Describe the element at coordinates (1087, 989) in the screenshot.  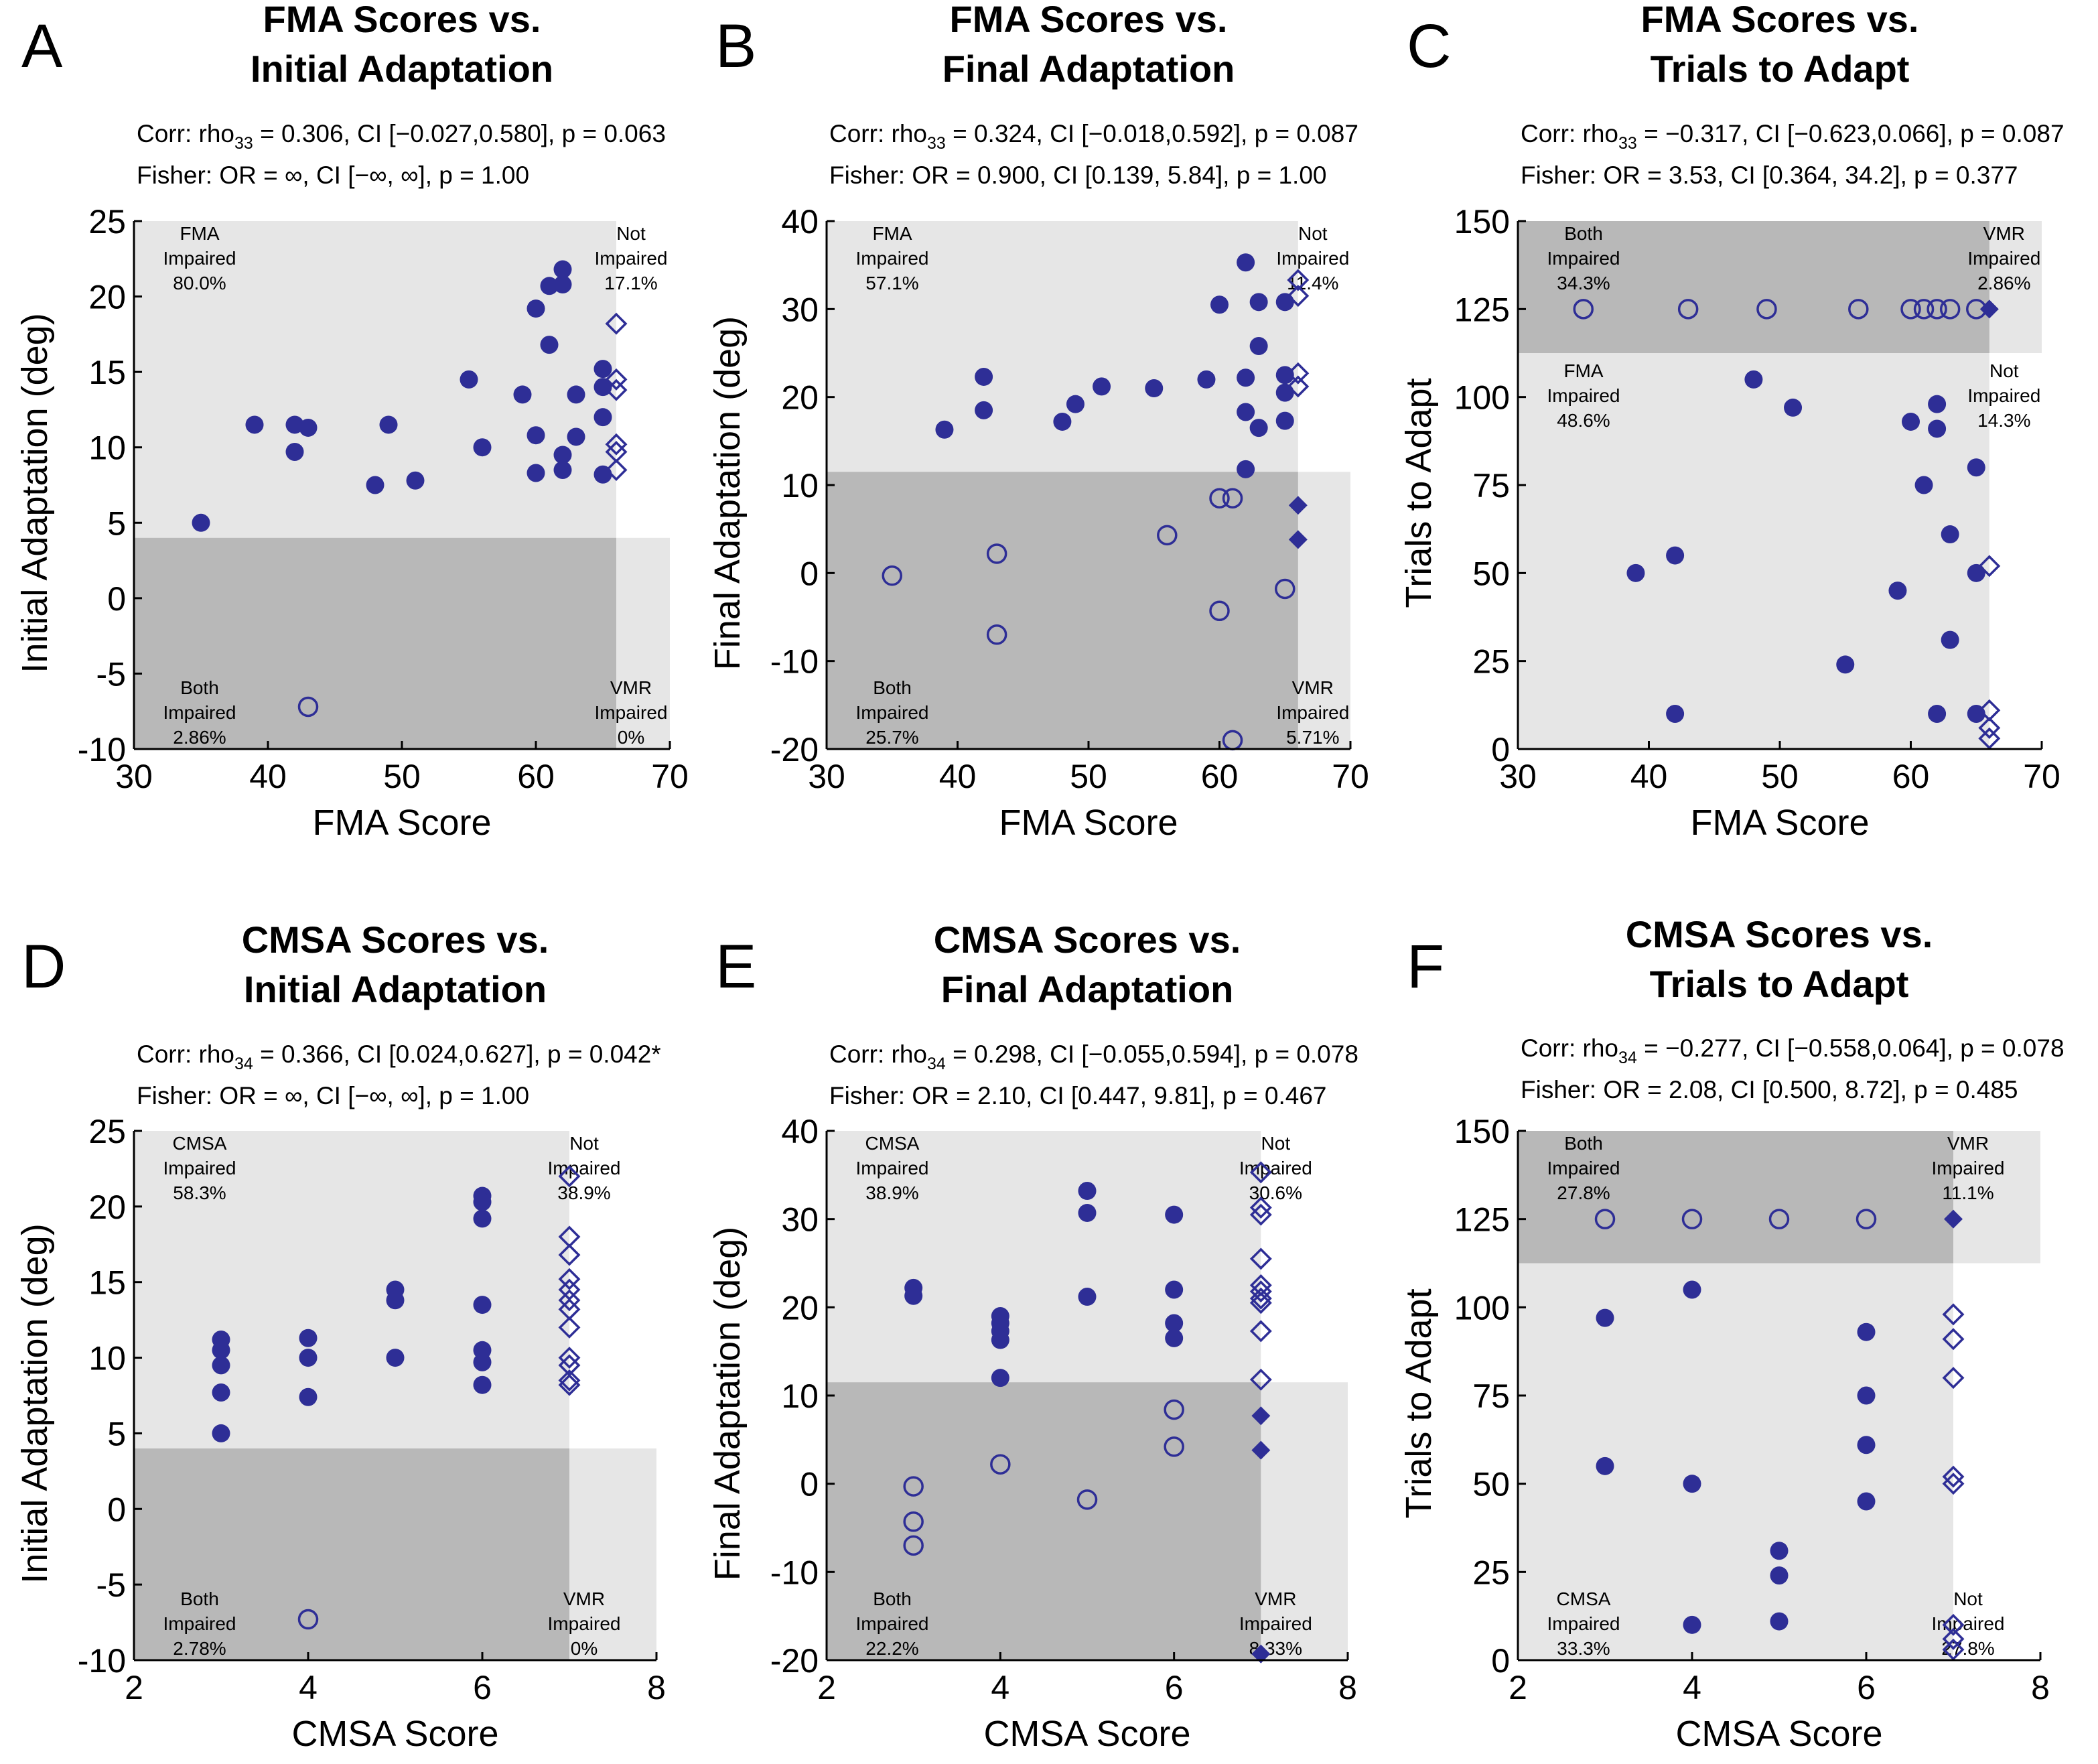
I see `chart-title-line: Final Adaptation` at that location.